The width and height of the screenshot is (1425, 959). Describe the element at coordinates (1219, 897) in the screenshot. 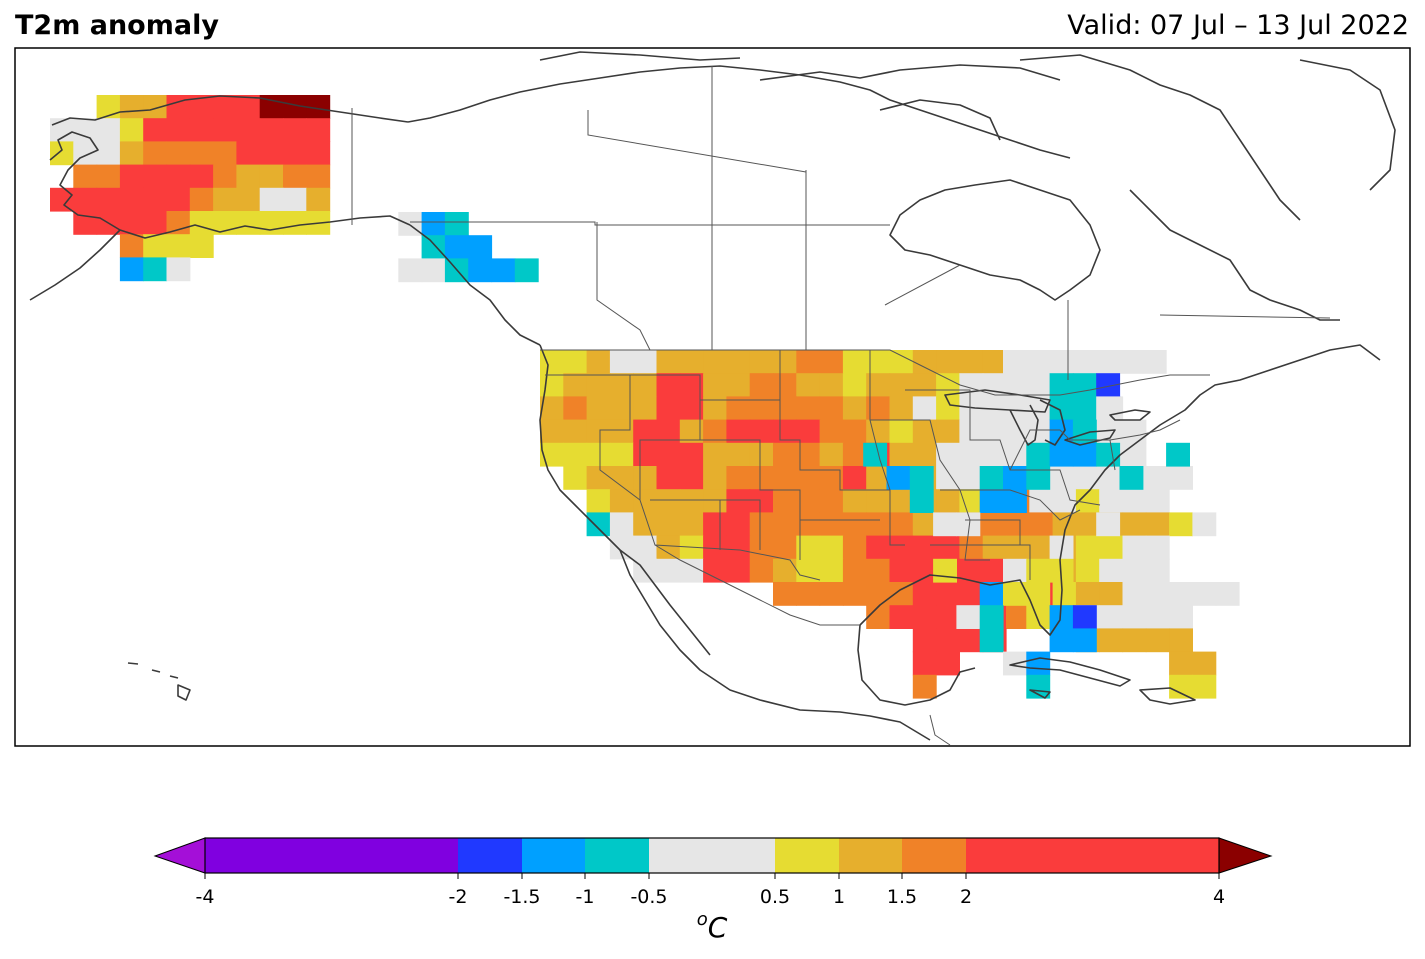

I see `colorbar-tick-label: 4` at that location.